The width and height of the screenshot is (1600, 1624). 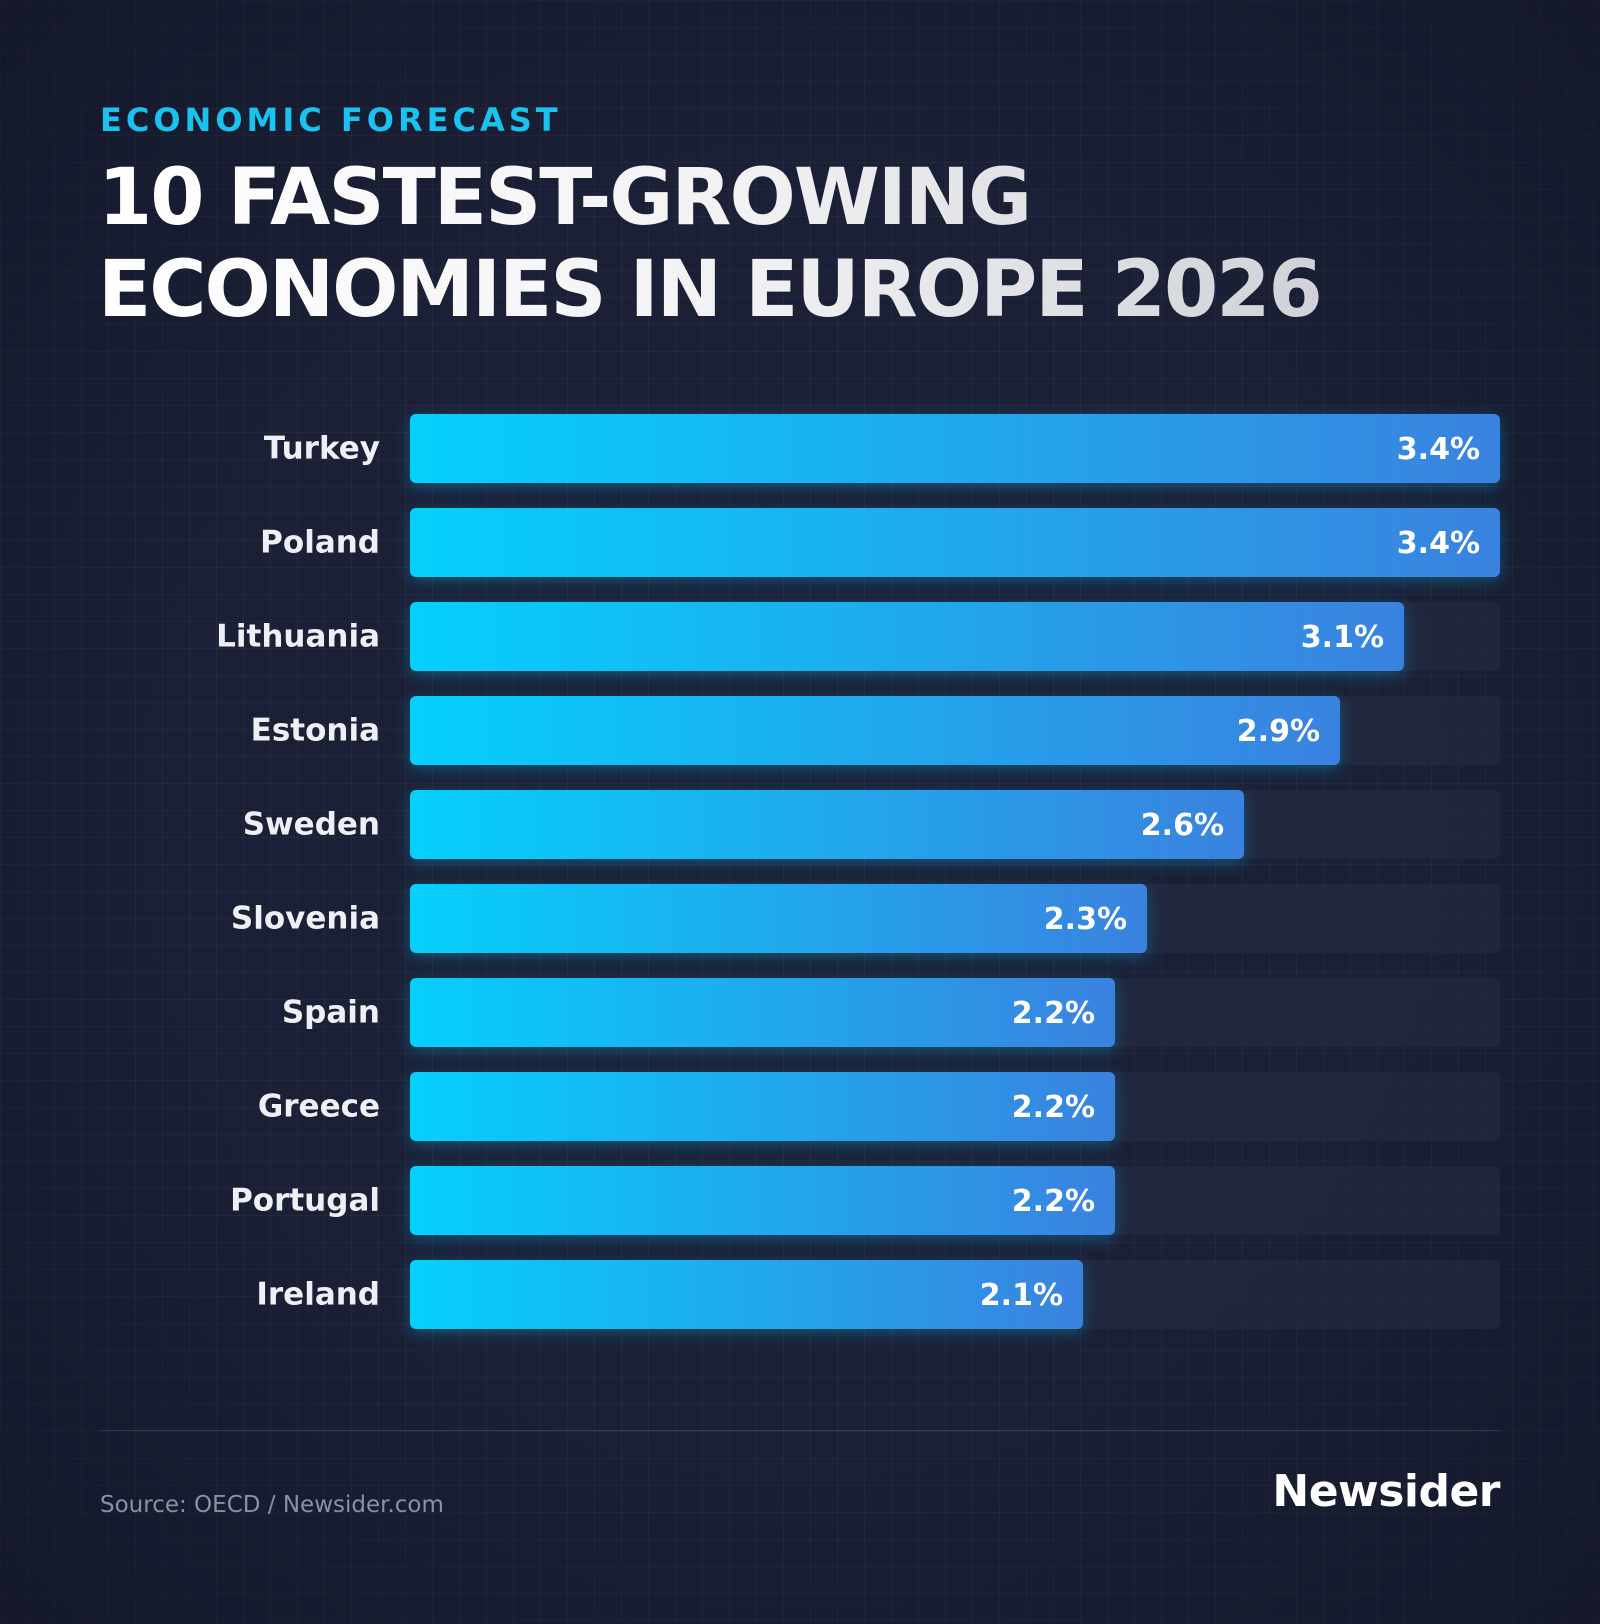 I want to click on category-label: Portugal, so click(x=305, y=1201).